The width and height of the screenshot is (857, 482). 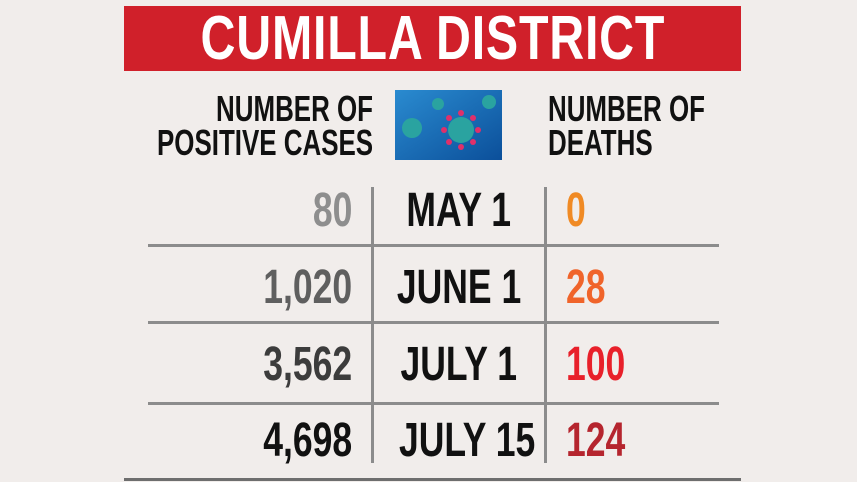 I want to click on cases-value: 1,020, so click(x=292, y=288).